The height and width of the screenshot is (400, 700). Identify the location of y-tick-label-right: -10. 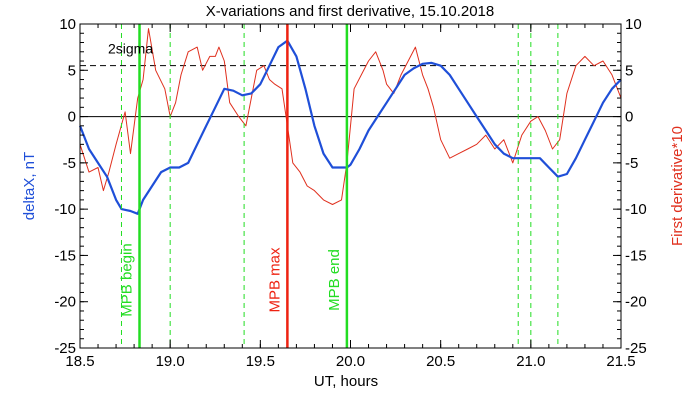
(636, 209).